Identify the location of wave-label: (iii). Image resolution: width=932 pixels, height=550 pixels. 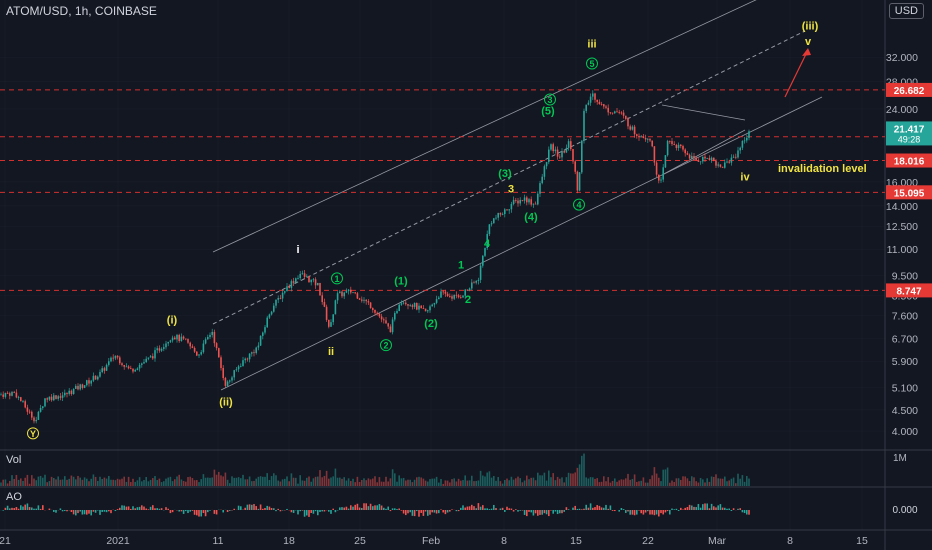
(810, 26).